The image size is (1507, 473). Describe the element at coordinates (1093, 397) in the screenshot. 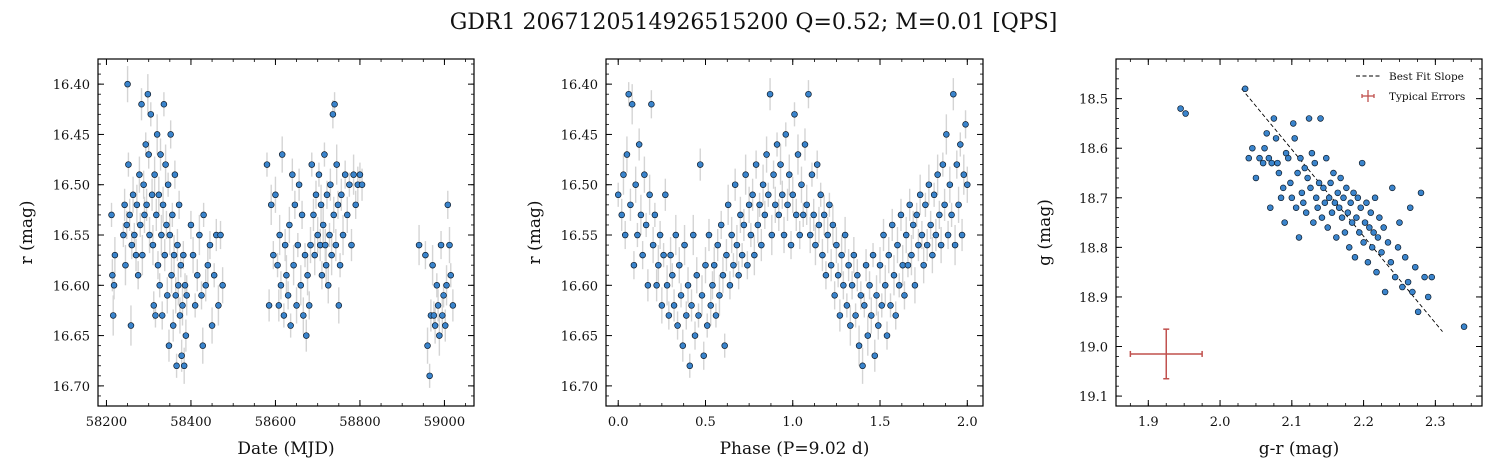

I see `y-tick-label: 19.1` at that location.